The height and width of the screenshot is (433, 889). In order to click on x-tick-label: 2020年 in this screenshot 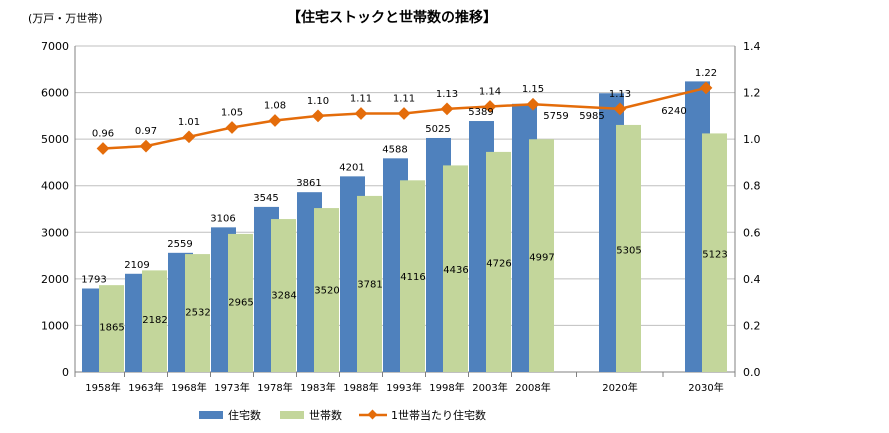, I will do `click(619, 387)`.